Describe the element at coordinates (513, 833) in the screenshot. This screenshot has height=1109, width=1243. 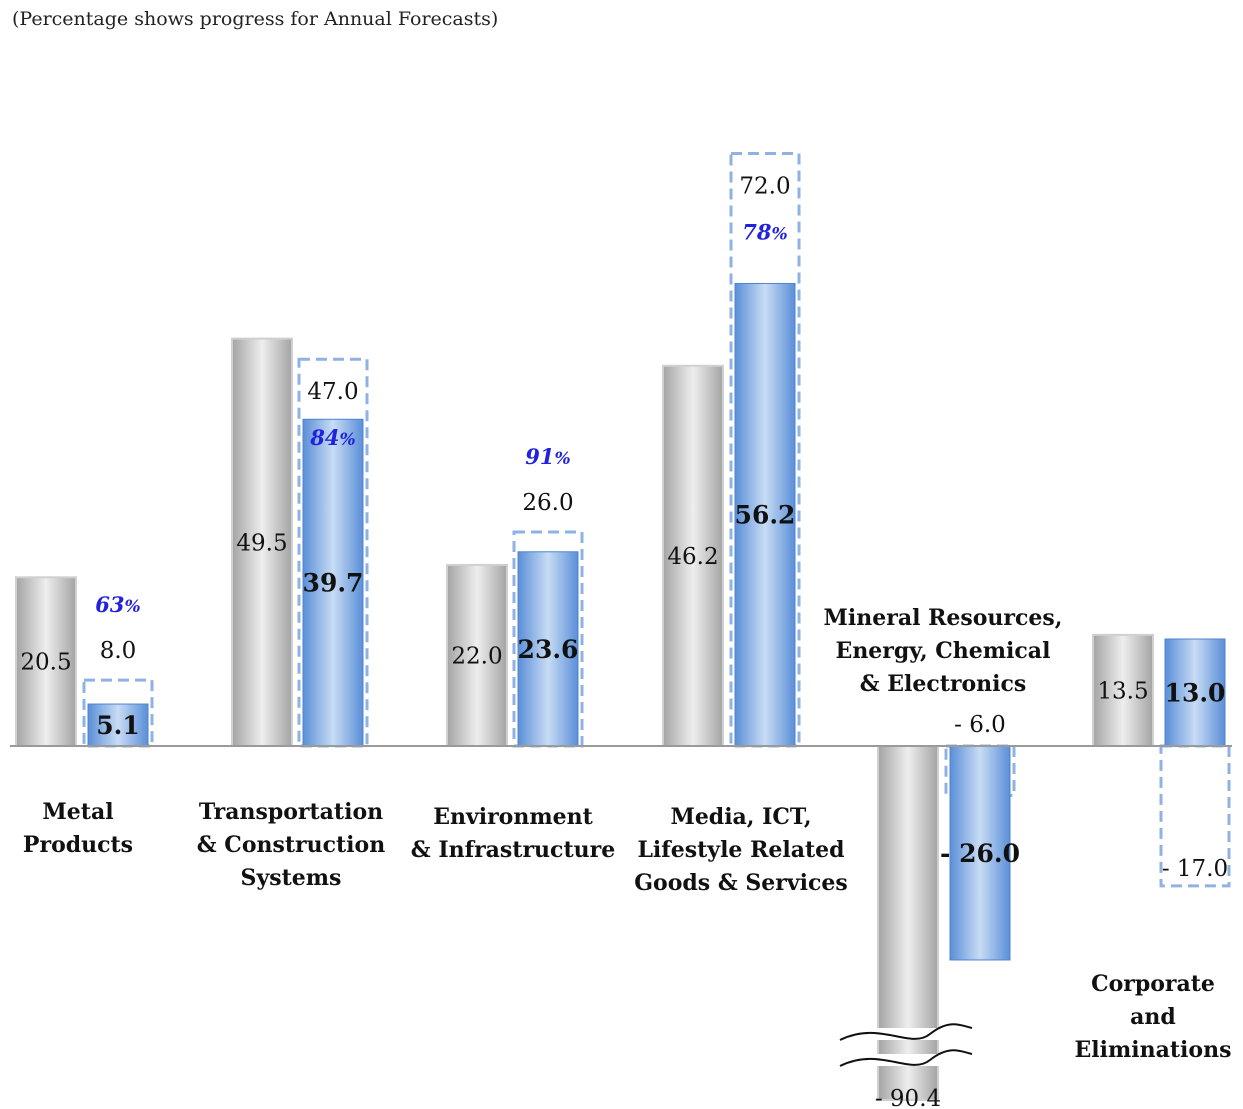
I see `category-label-2: Environment & Infrastructure` at that location.